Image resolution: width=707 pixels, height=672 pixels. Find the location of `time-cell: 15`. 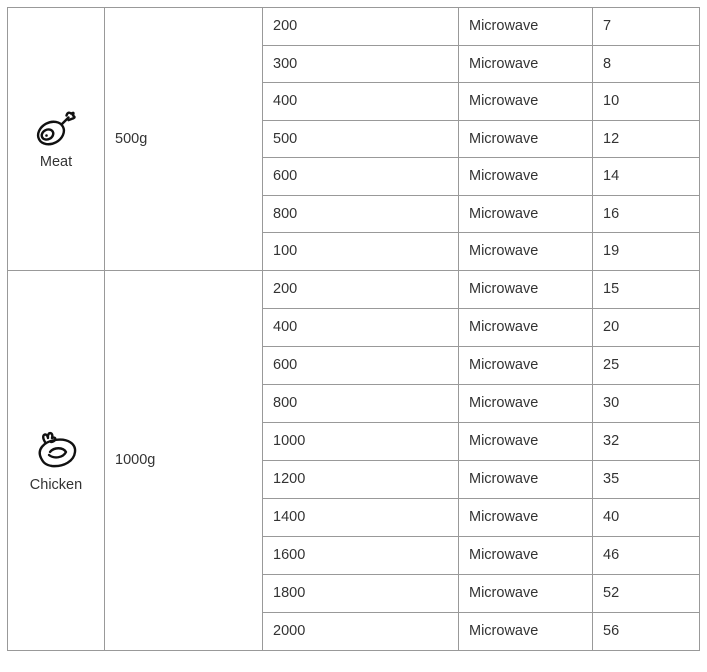

time-cell: 15 is located at coordinates (646, 289).